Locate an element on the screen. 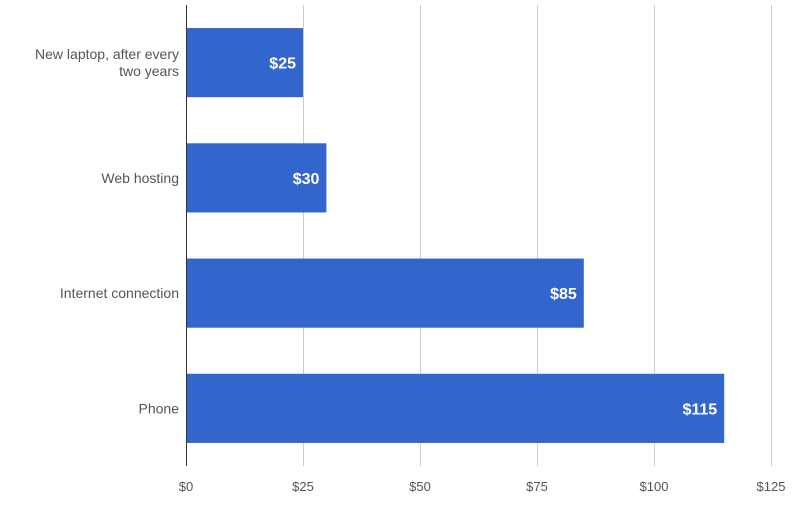 The image size is (800, 511). bar-value-label: $30 is located at coordinates (306, 179).